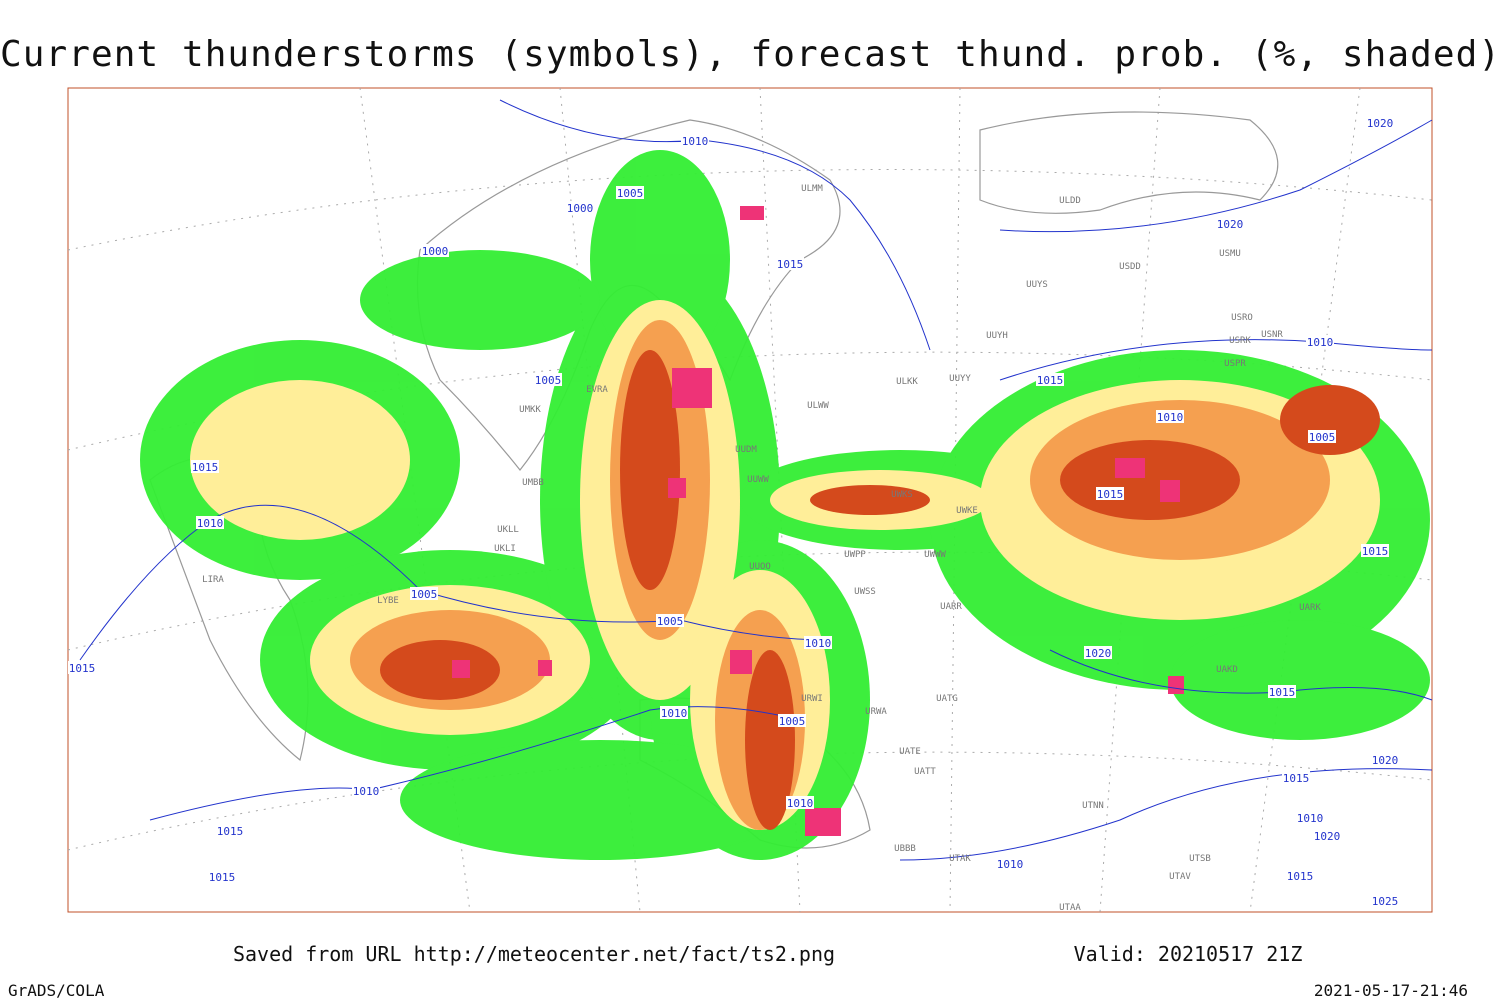 The width and height of the screenshot is (1500, 1000). Describe the element at coordinates (388, 601) in the screenshot. I see `station-label: LYBE` at that location.